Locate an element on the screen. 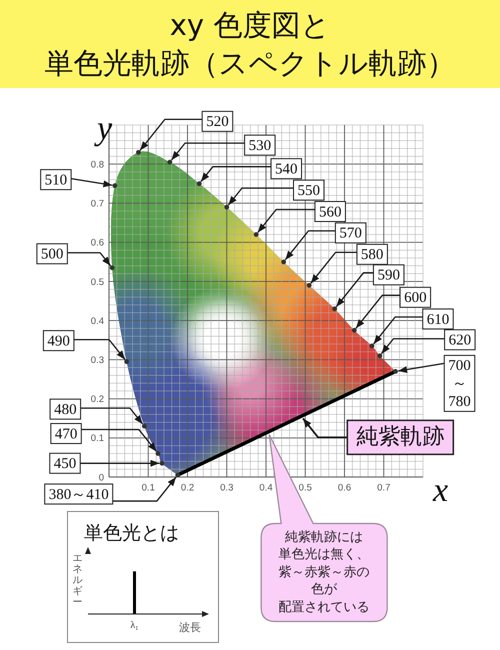 The height and width of the screenshot is (650, 500). x-tick-label: 0.1 is located at coordinates (148, 488).